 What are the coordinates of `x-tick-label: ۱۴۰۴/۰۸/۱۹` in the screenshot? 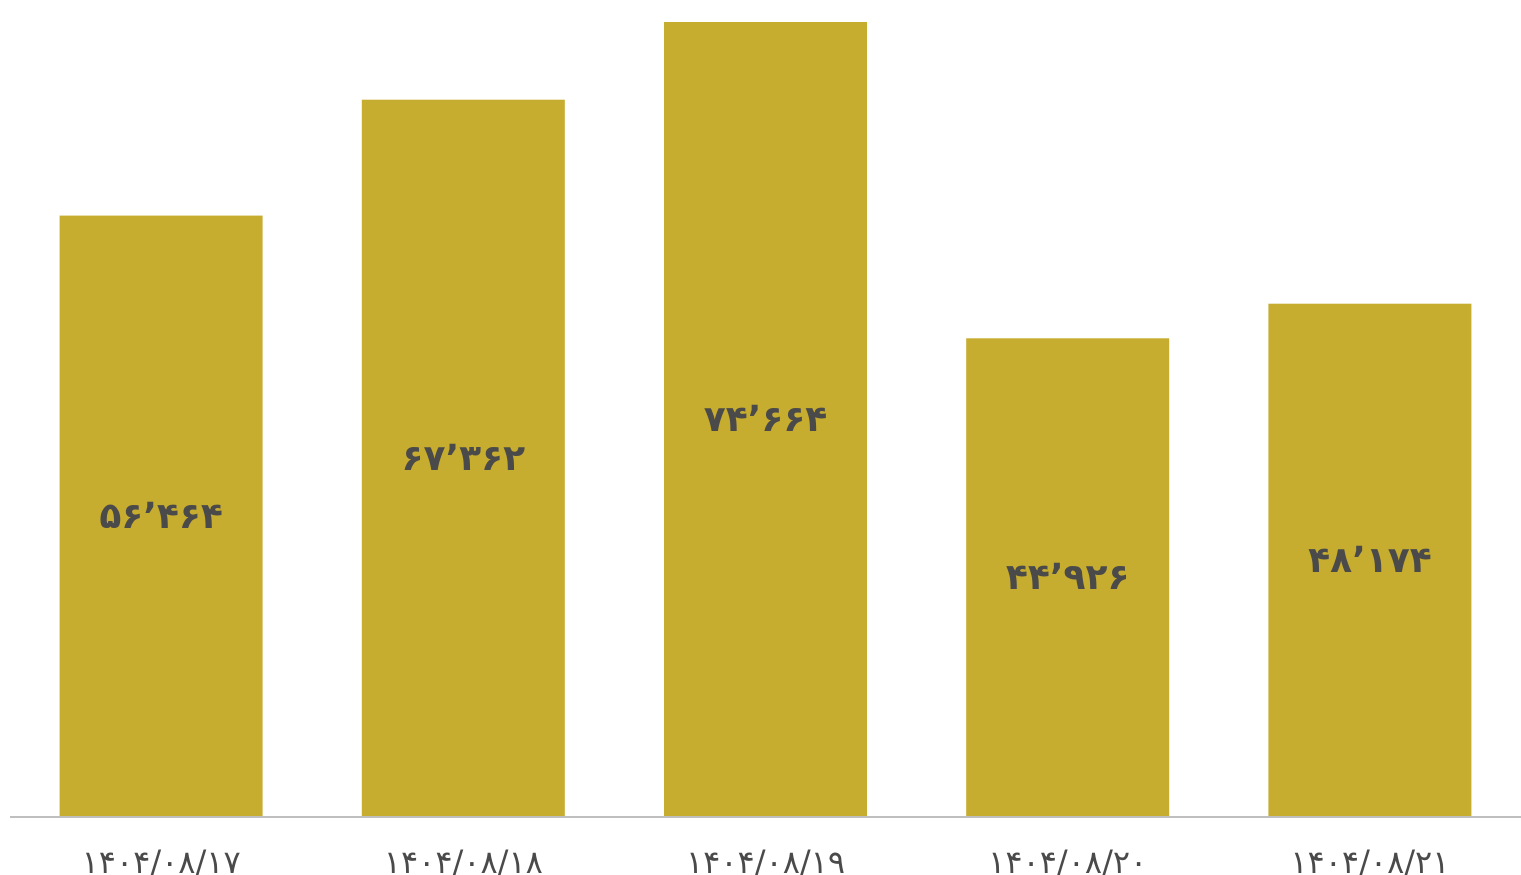 It's located at (765, 859).